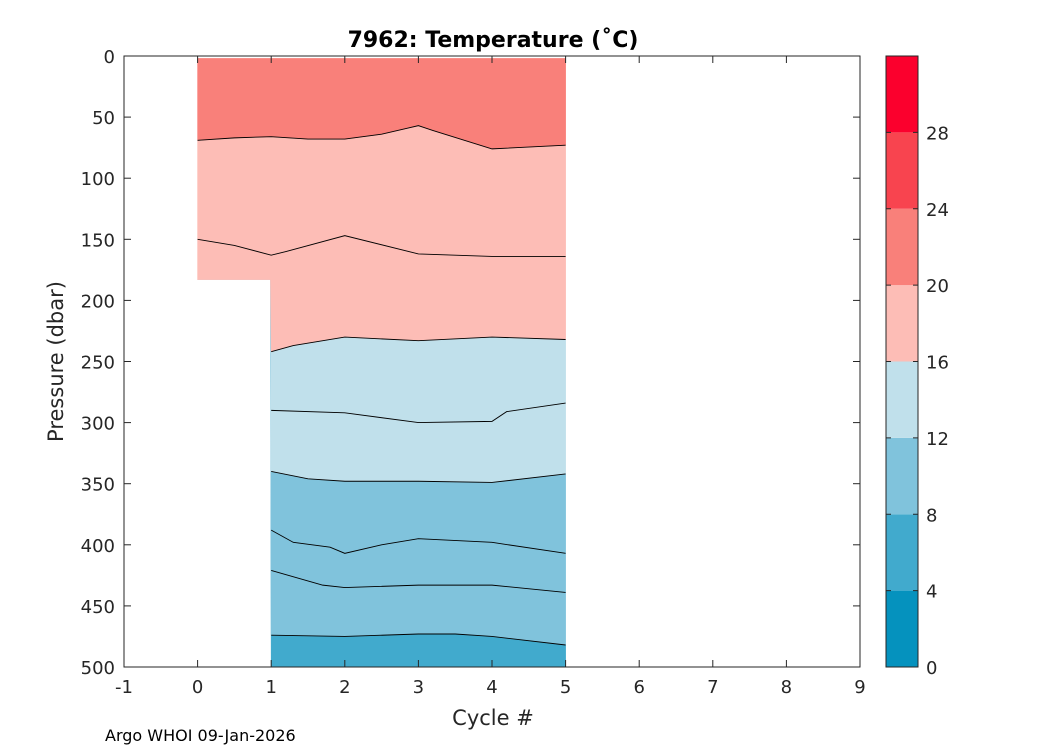  What do you see at coordinates (200, 735) in the screenshot?
I see `footer-credit: Argo WHOI 09-Jan-2026` at bounding box center [200, 735].